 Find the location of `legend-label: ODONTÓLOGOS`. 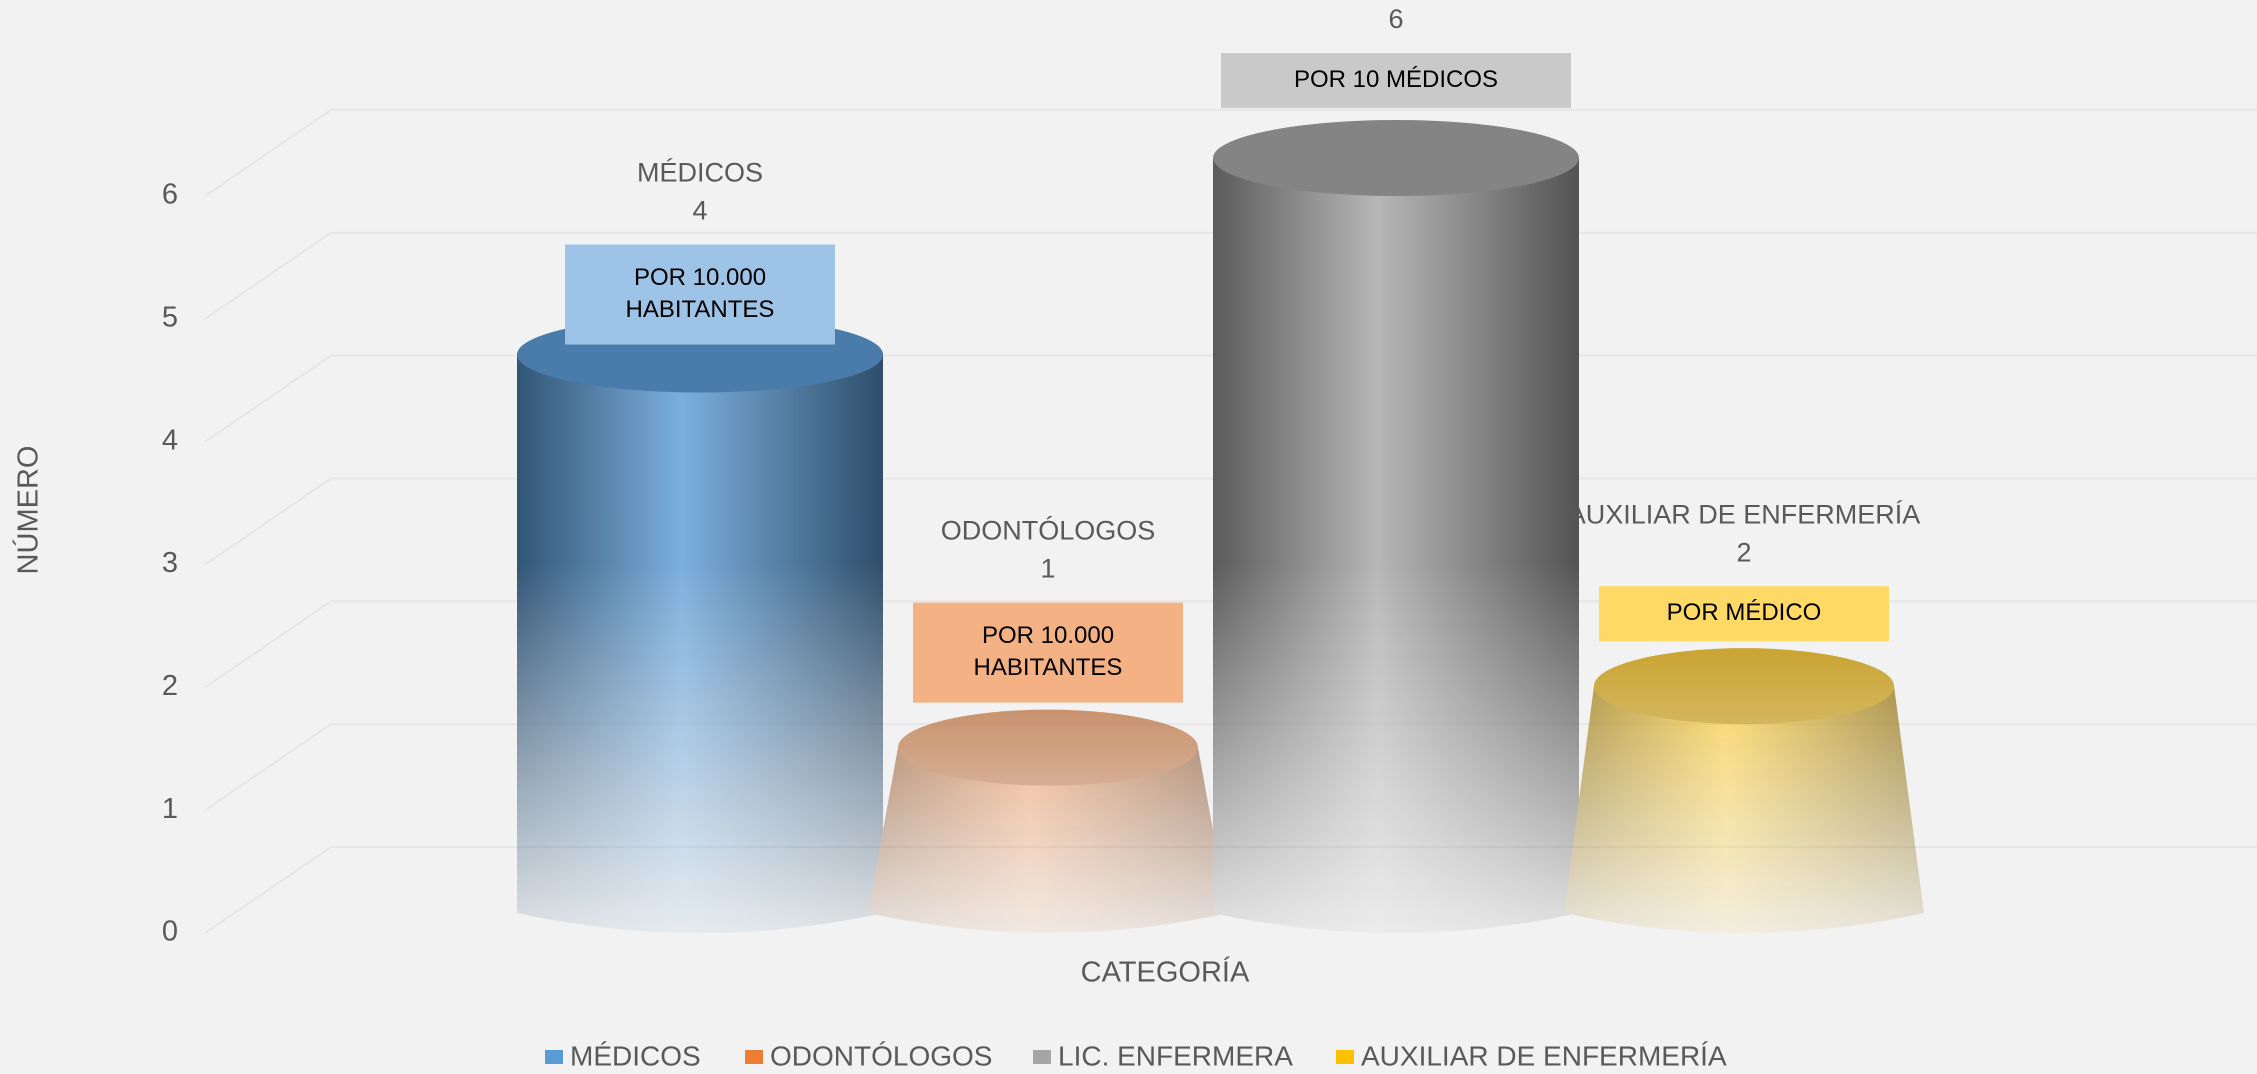

legend-label: ODONTÓLOGOS is located at coordinates (881, 1055).